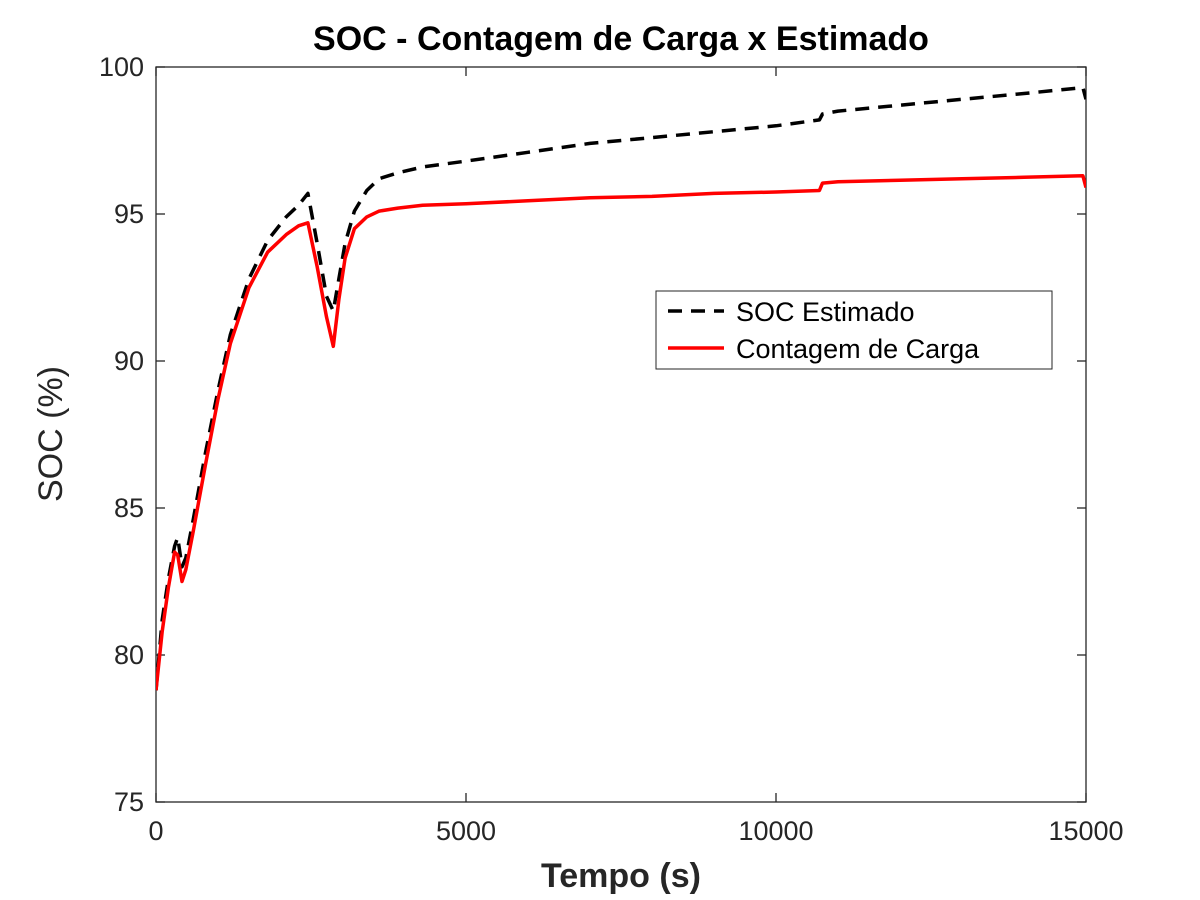 This screenshot has width=1200, height=900. I want to click on y-tick-label: 80, so click(129, 655).